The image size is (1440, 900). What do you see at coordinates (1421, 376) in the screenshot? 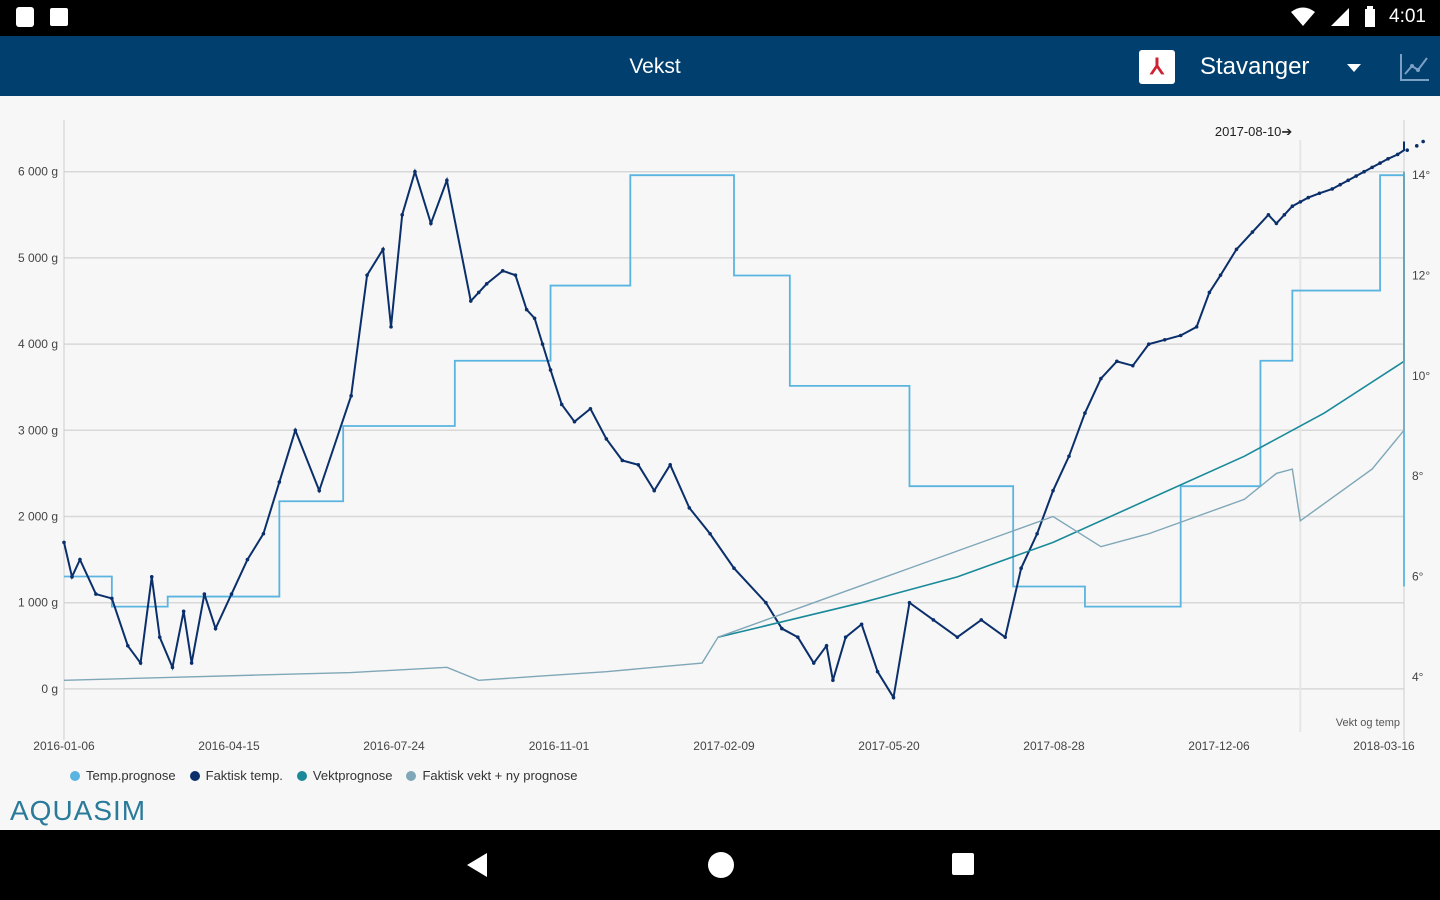
I see `y-right-tick-label: 10°` at bounding box center [1421, 376].